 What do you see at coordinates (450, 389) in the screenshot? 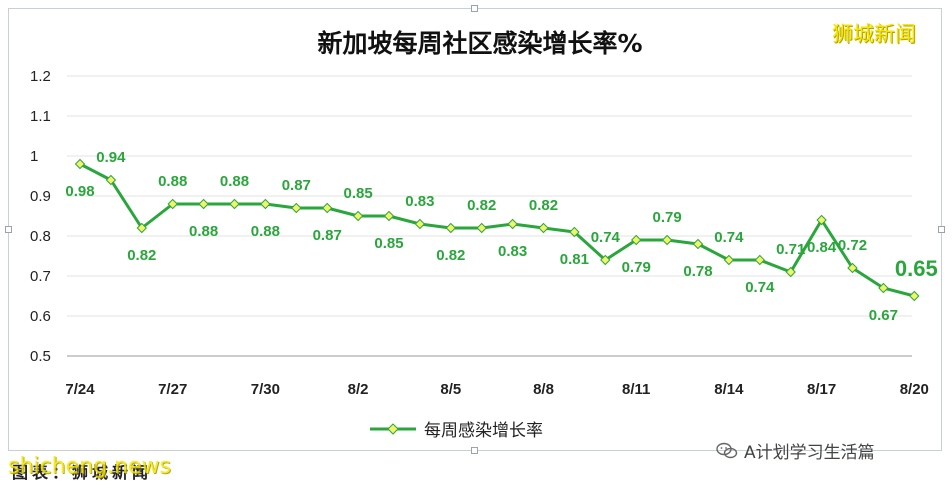
I see `x-tick-label: 8/5` at bounding box center [450, 389].